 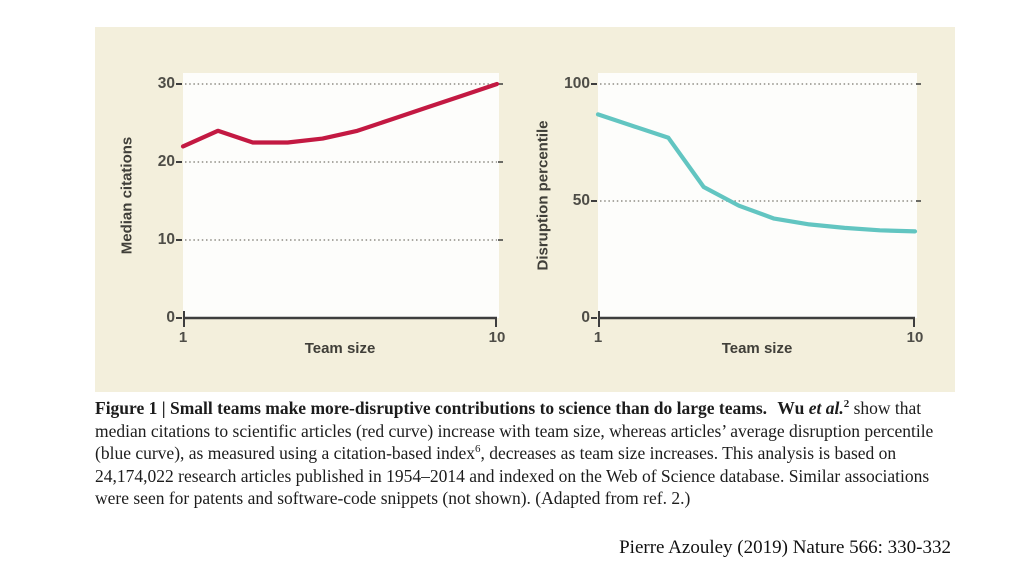 I want to click on x-axis-label-team-size-left: Team size, so click(x=340, y=348).